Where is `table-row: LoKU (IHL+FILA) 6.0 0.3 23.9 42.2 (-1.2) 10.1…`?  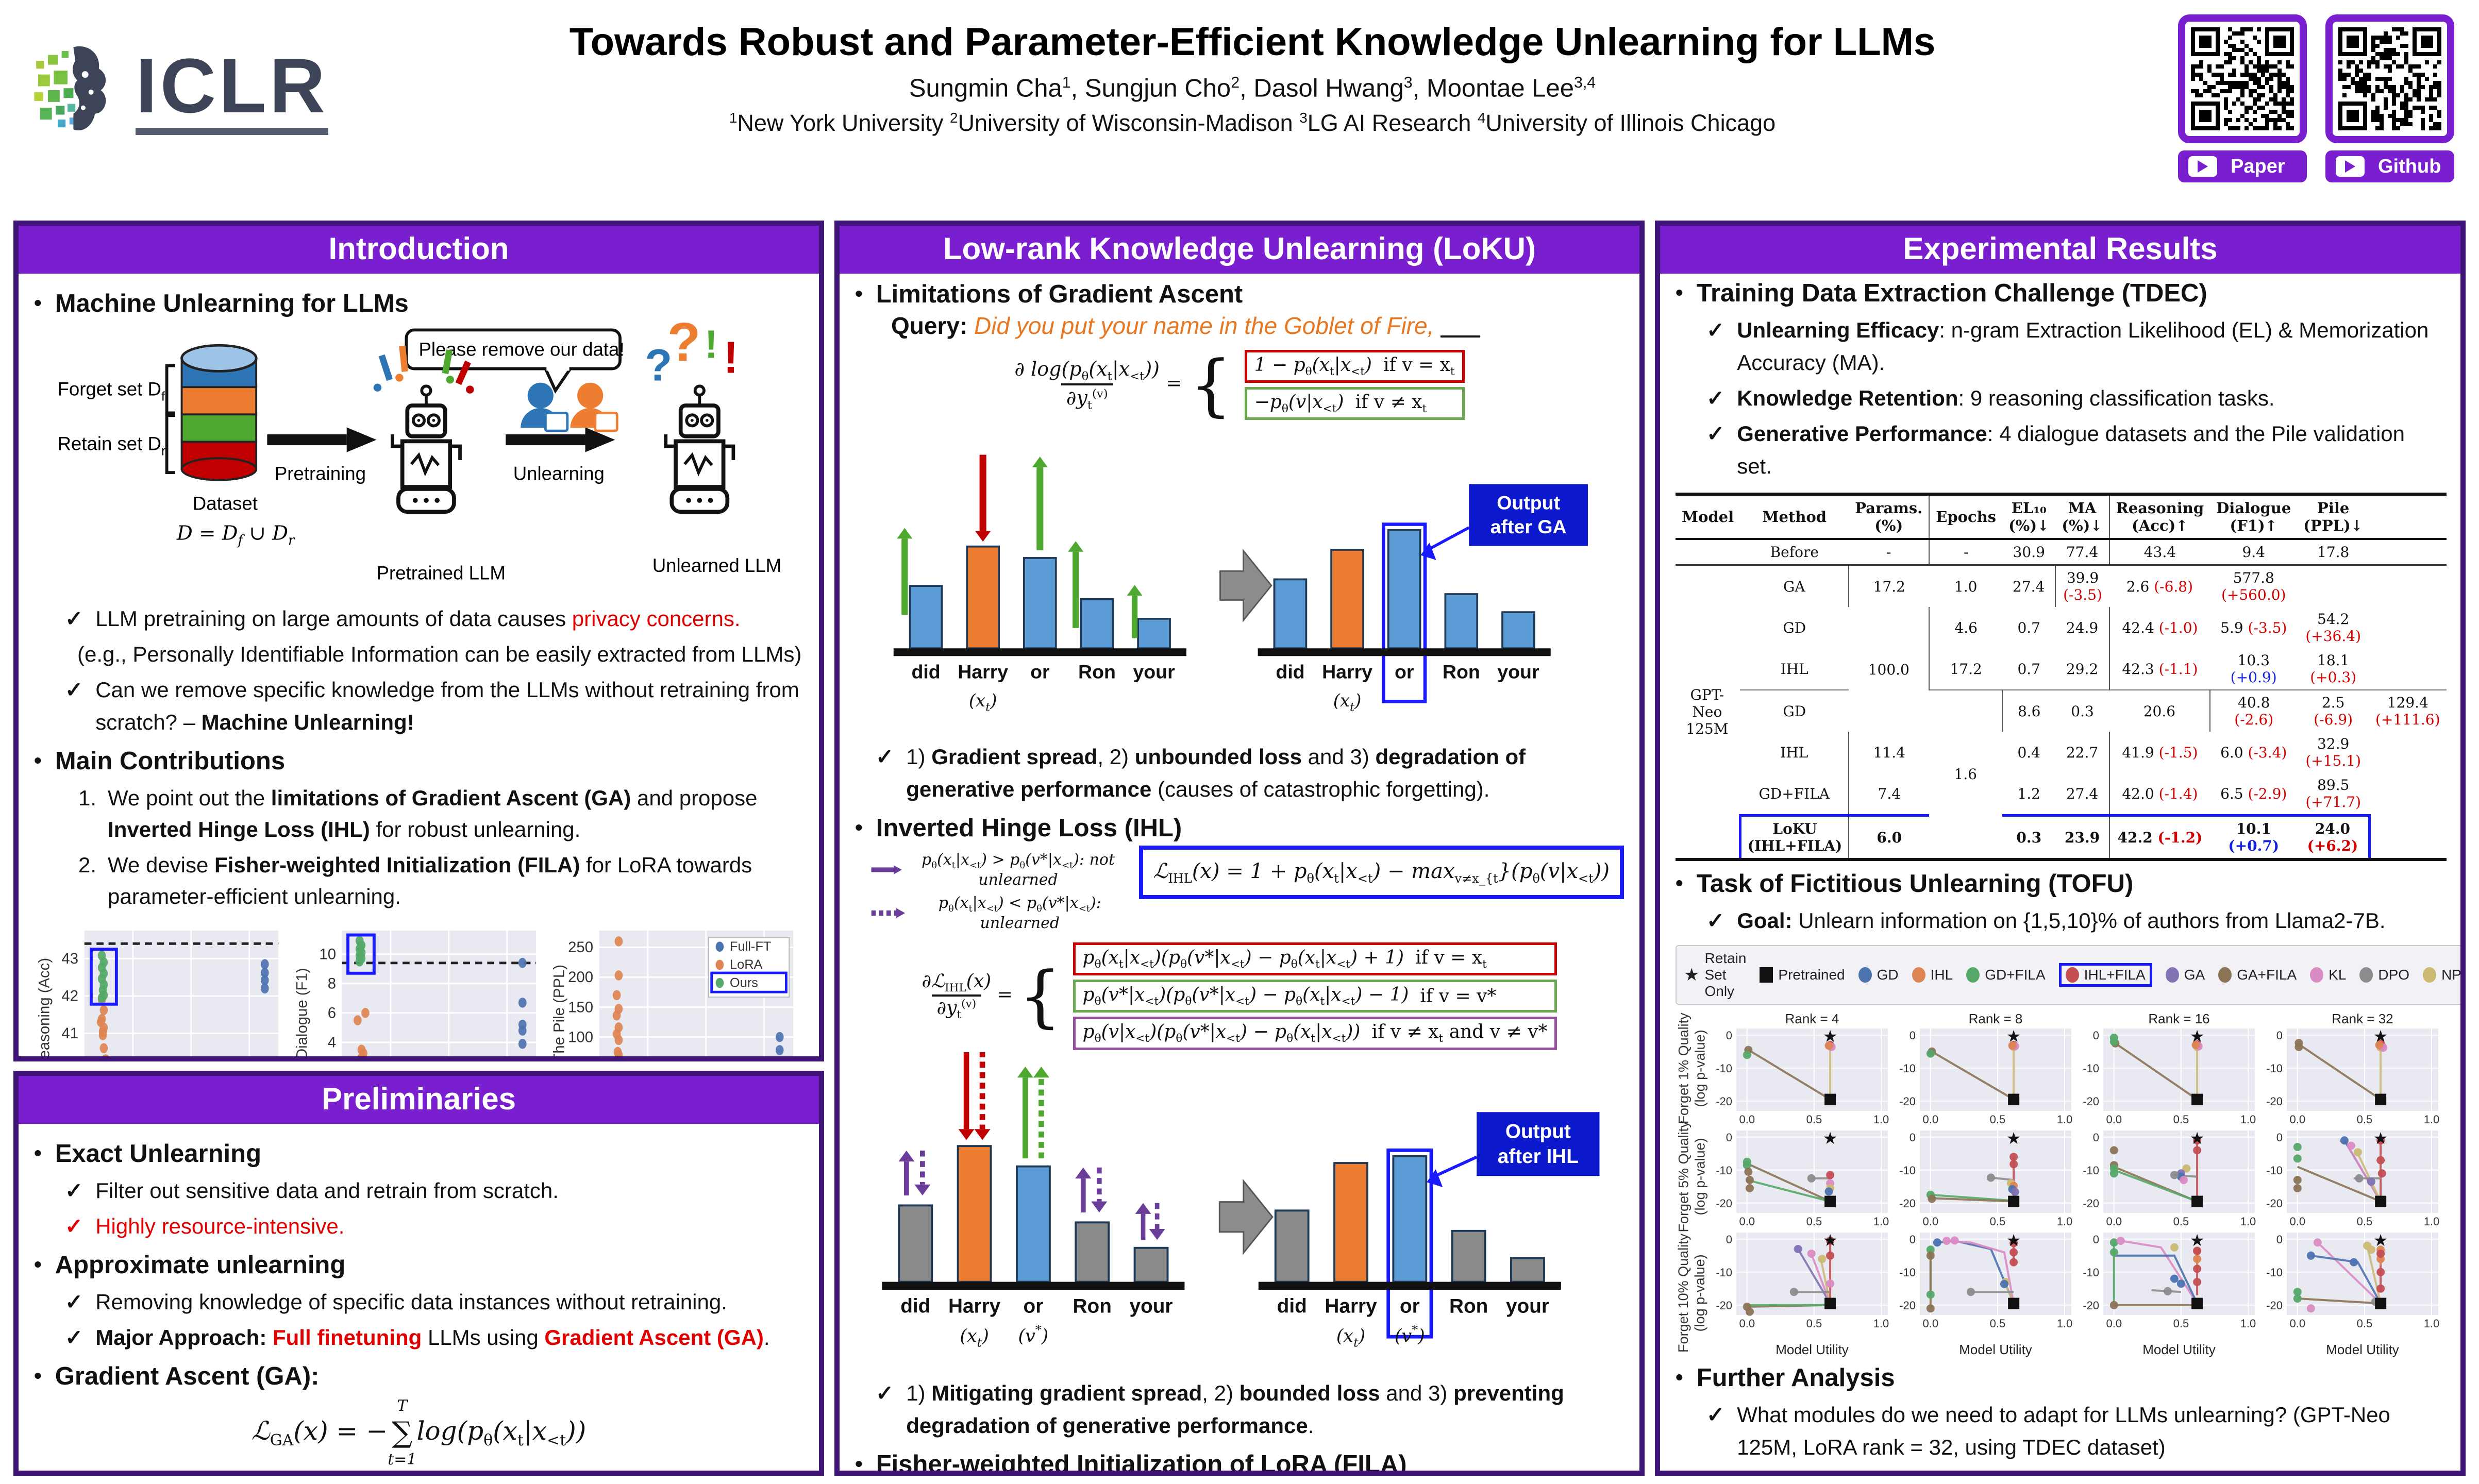 table-row: LoKU (IHL+FILA) 6.0 0.3 23.9 42.2 (-1.2) 10.1… is located at coordinates (2061, 837).